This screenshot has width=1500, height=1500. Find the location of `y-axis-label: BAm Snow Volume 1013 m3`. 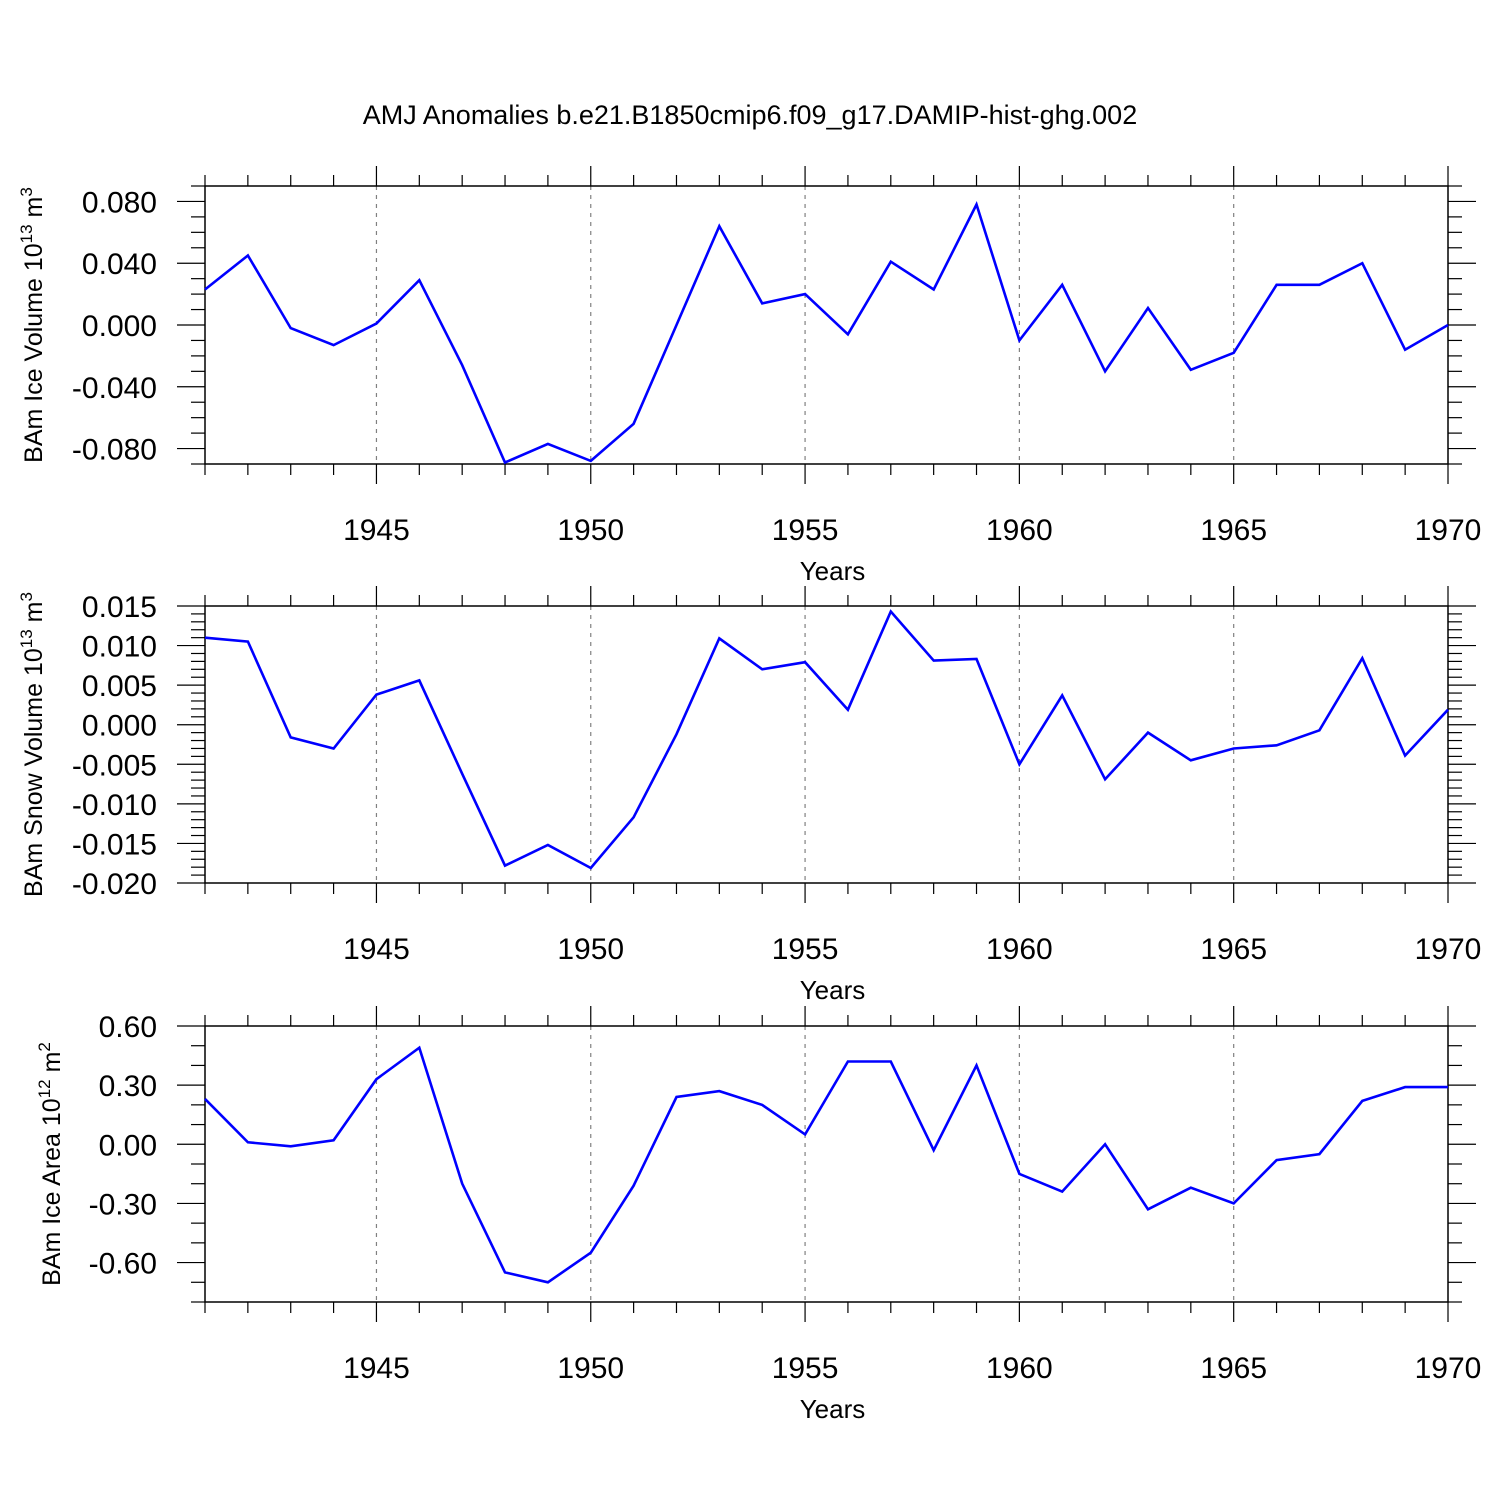

y-axis-label: BAm Snow Volume 1013 m3 is located at coordinates (32, 744).